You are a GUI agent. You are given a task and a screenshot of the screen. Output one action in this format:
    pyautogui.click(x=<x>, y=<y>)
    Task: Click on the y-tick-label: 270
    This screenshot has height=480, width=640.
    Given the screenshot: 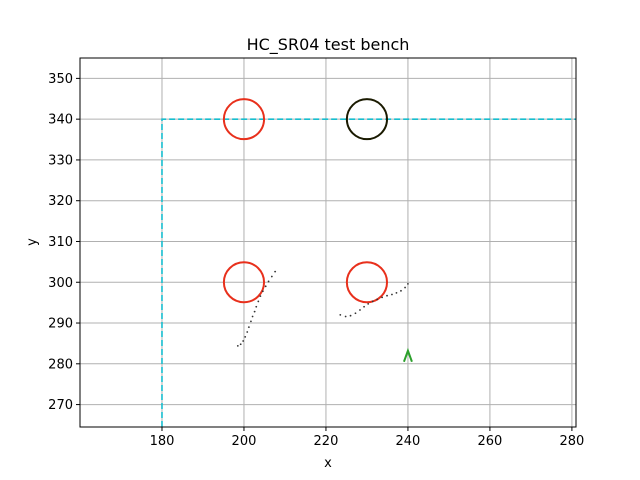 What is the action you would take?
    pyautogui.click(x=60, y=405)
    